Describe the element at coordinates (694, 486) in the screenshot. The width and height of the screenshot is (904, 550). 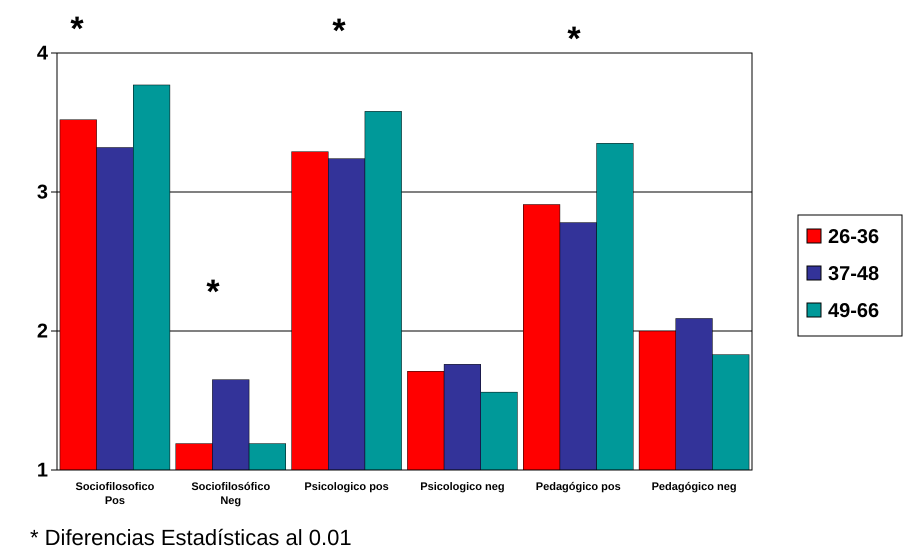
I see `x-tick-label: Pedagógico neg` at that location.